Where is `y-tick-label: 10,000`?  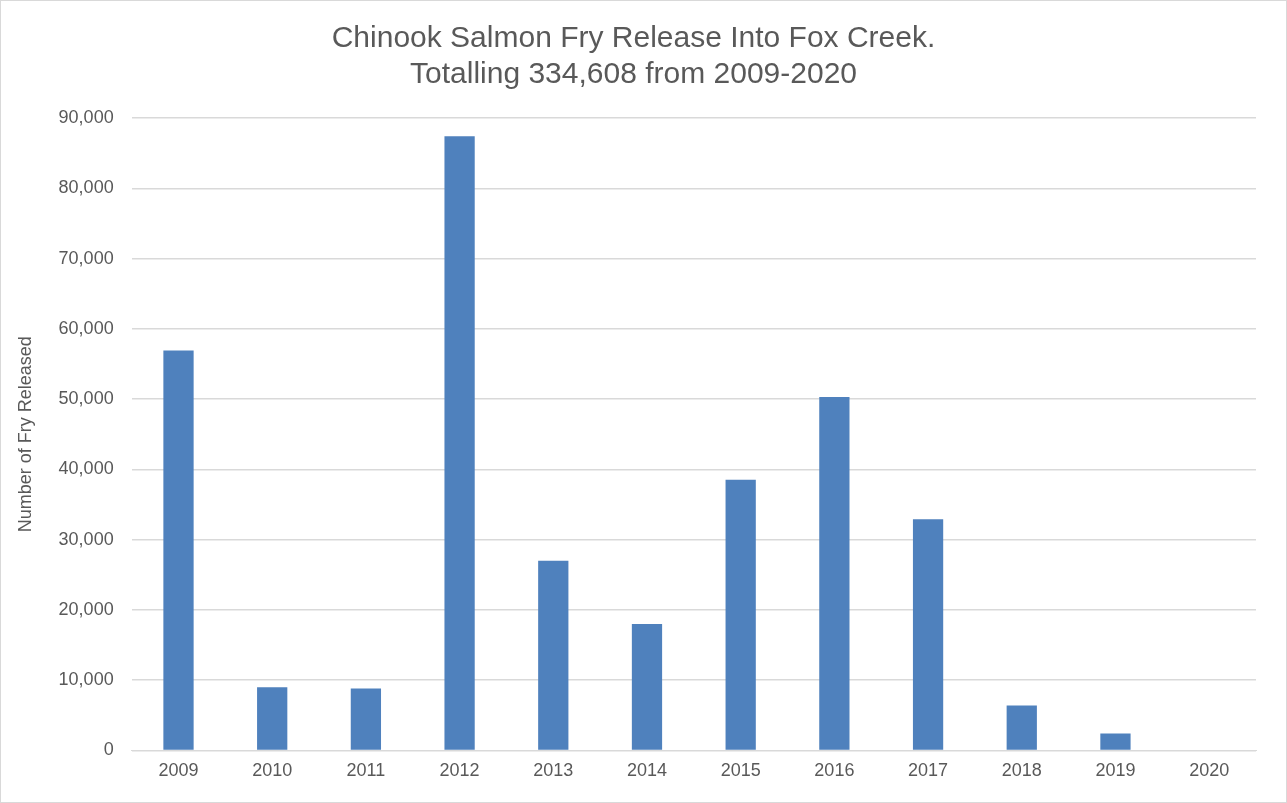 y-tick-label: 10,000 is located at coordinates (86, 679).